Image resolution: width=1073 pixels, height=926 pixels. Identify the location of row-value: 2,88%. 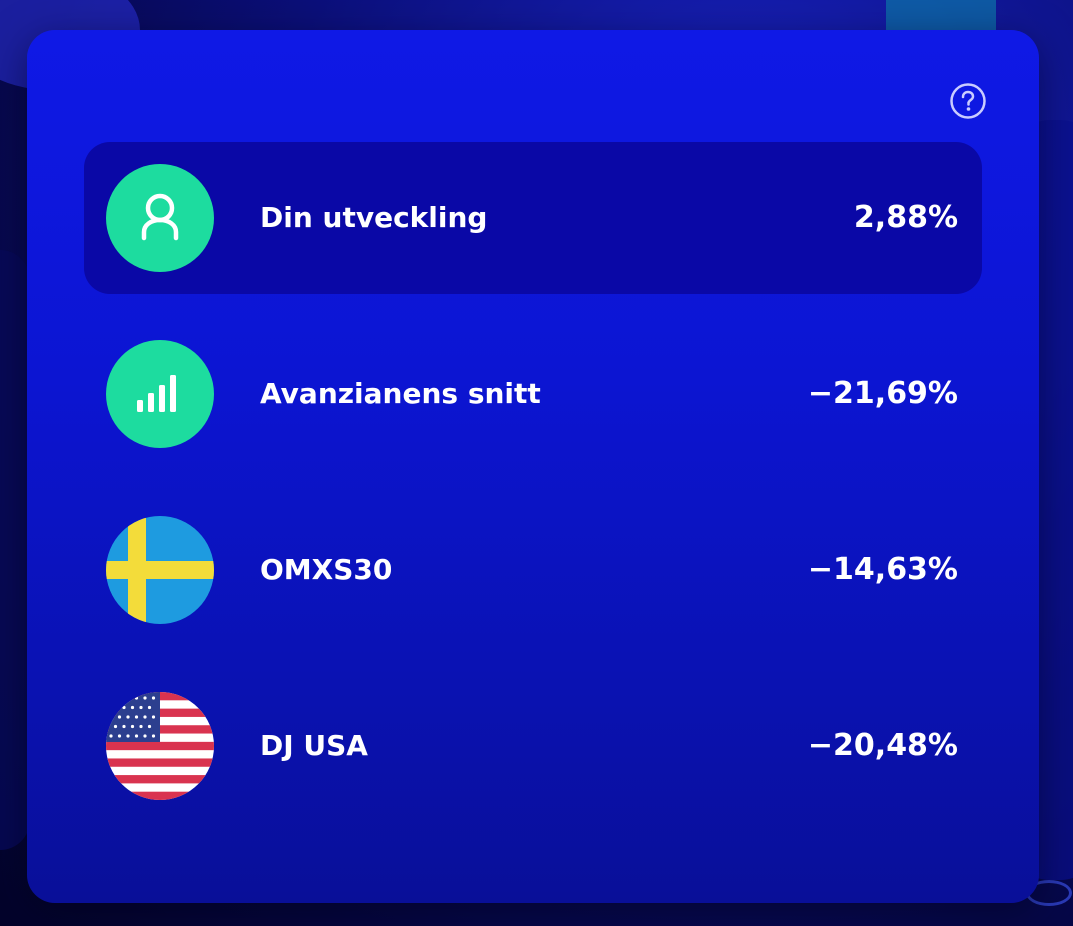
(905, 217).